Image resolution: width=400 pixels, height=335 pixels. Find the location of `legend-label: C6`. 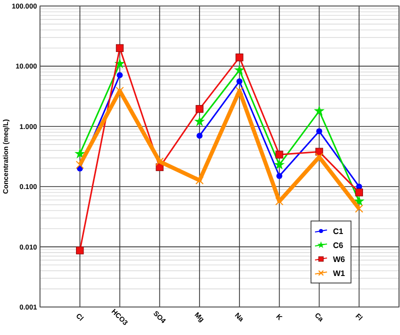

legend-label: C6 is located at coordinates (338, 245).